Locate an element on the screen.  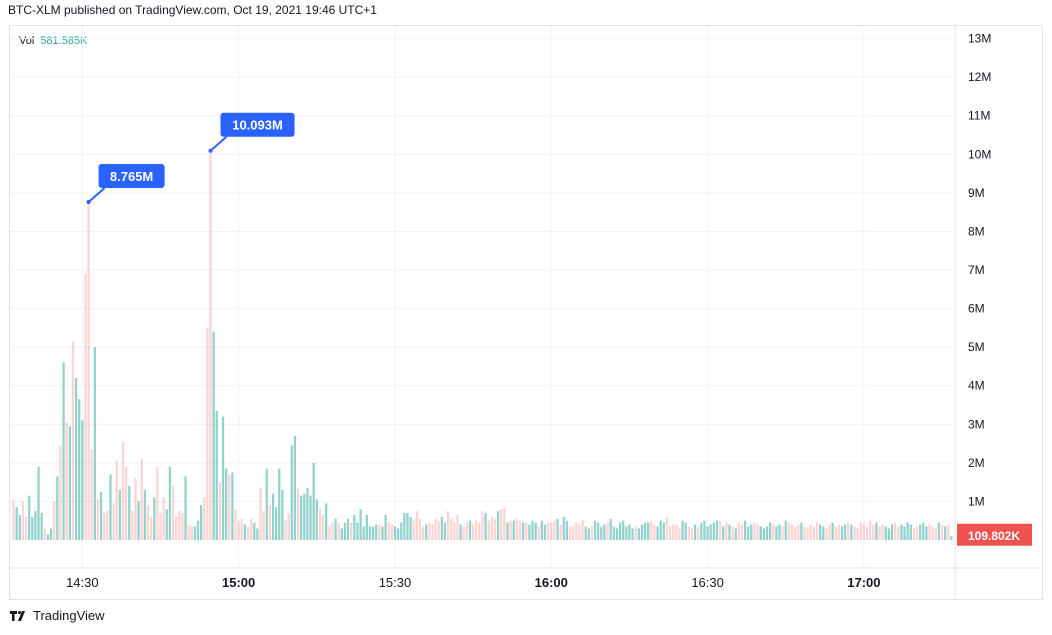
x-tick-label: 14:30 is located at coordinates (82, 582).